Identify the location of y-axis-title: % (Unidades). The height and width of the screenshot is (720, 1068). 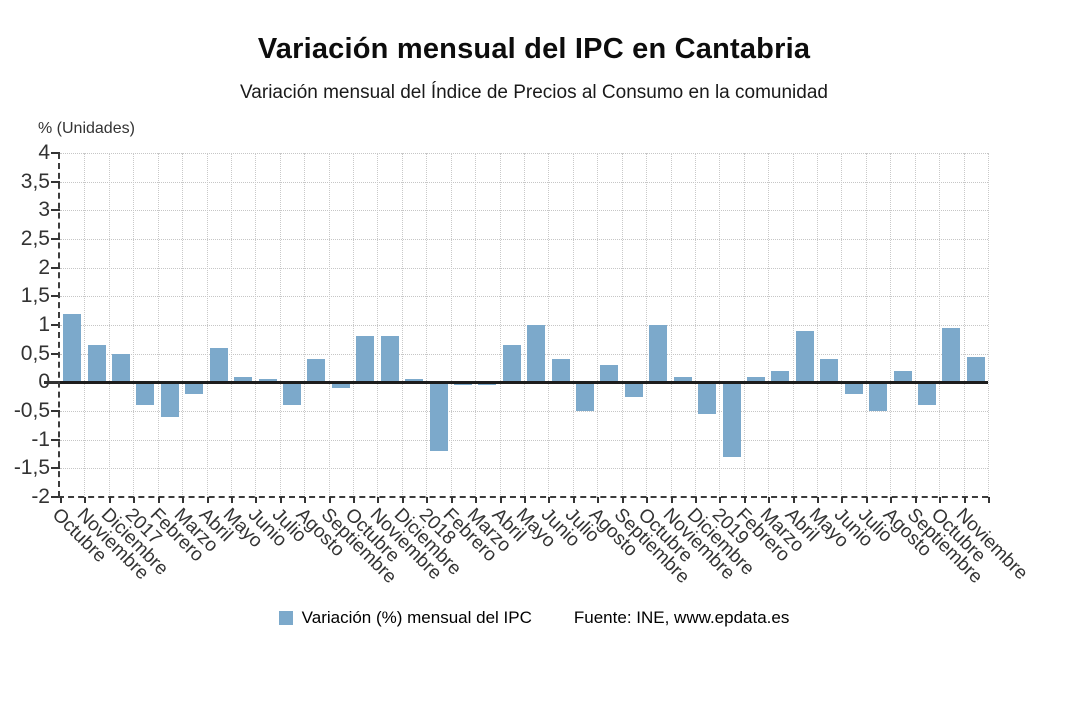
(86, 128).